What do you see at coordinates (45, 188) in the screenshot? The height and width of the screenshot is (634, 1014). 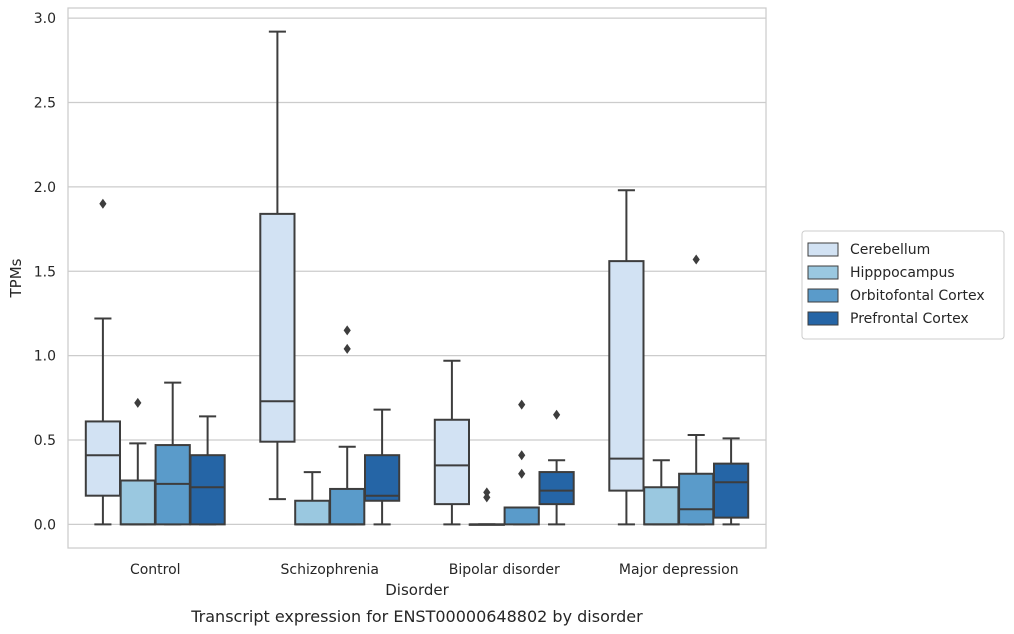 I see `y-tick-label: 2.0` at bounding box center [45, 188].